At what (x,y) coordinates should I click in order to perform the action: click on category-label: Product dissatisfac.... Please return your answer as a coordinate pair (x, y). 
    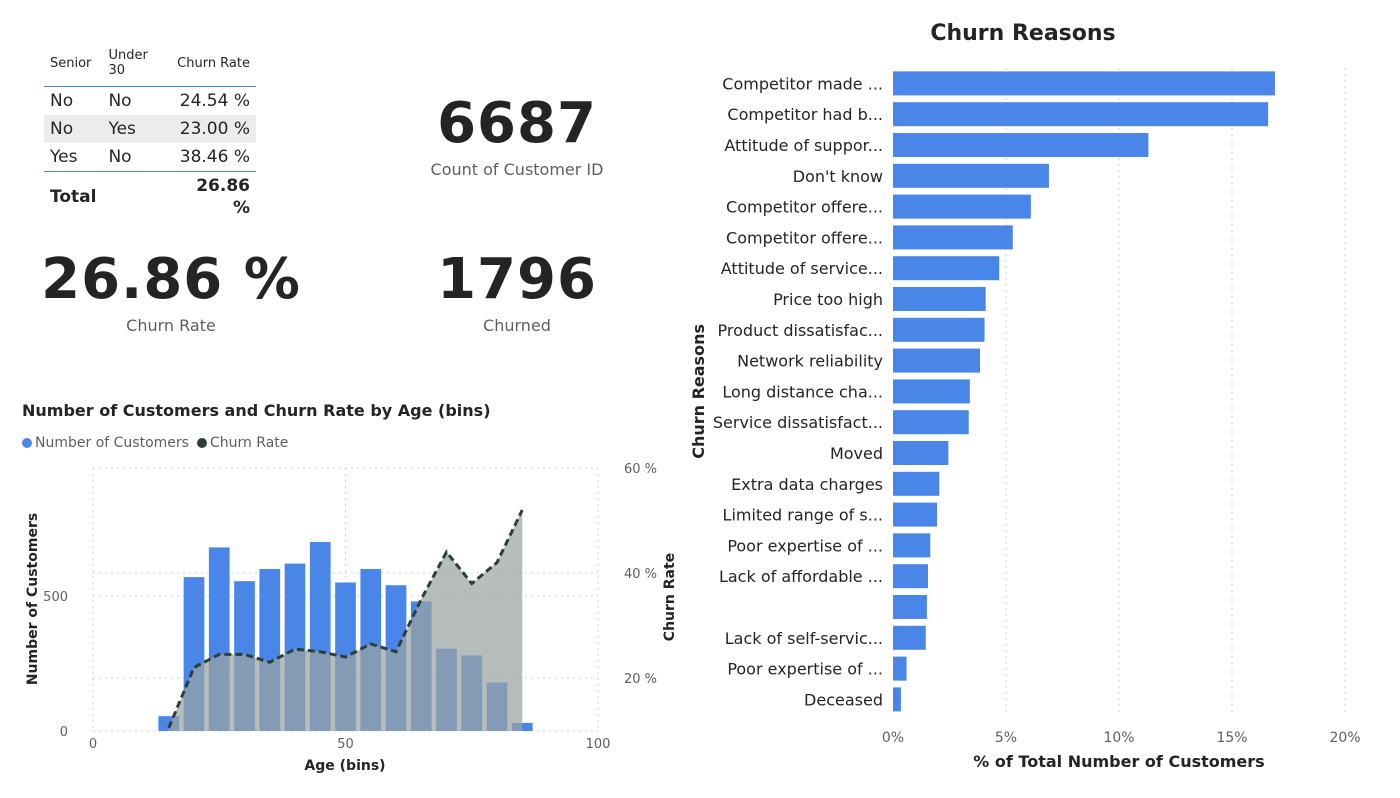
    Looking at the image, I should click on (800, 330).